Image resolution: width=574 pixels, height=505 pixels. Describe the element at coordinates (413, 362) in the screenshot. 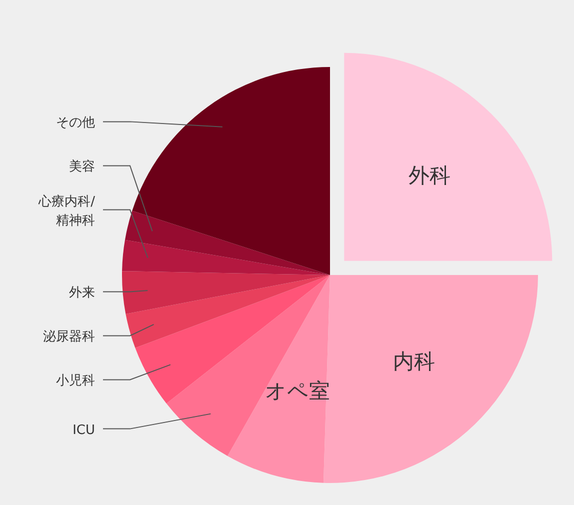

I see `slice-label: 内科` at that location.